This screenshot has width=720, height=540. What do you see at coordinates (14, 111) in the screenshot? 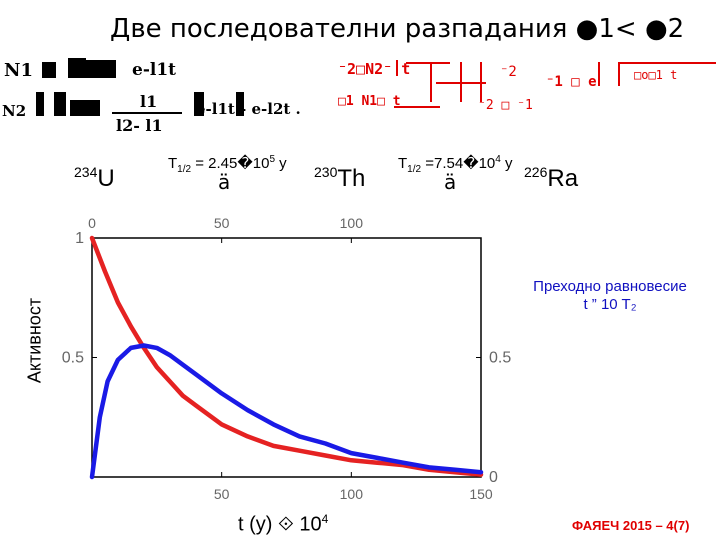
I see `equation-2-lhs: N2` at bounding box center [14, 111].